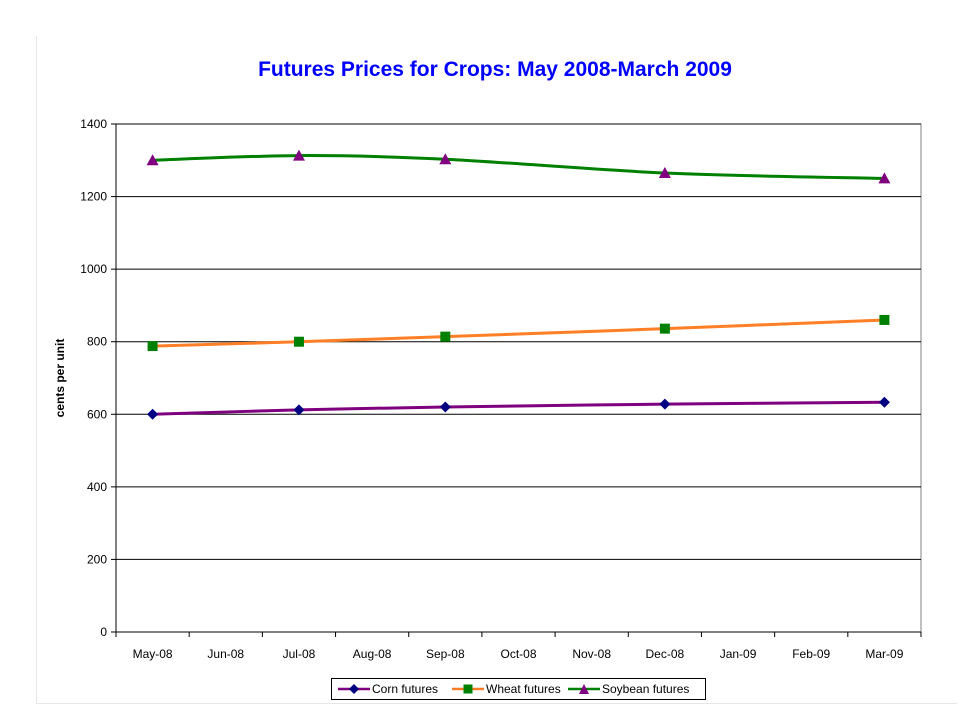 The image size is (960, 720). I want to click on x-tick-label: May-08, so click(153, 654).